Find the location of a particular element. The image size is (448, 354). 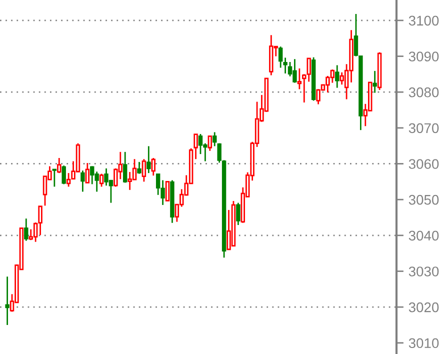

y-tick-label: 3070 is located at coordinates (423, 128).